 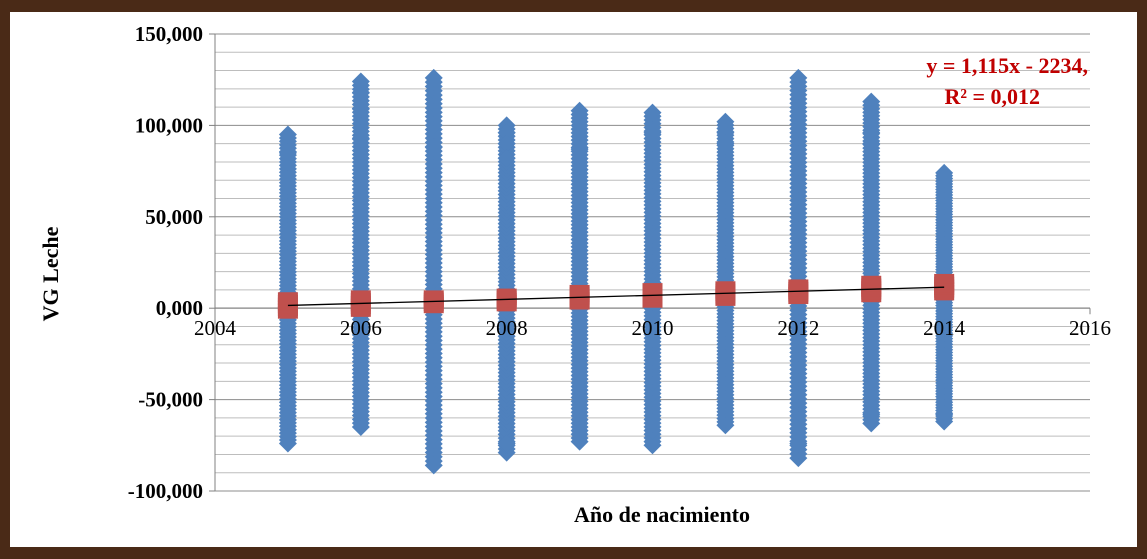 I want to click on trendline-equation: y = 1,115x - 2234,, so click(x=1007, y=65).